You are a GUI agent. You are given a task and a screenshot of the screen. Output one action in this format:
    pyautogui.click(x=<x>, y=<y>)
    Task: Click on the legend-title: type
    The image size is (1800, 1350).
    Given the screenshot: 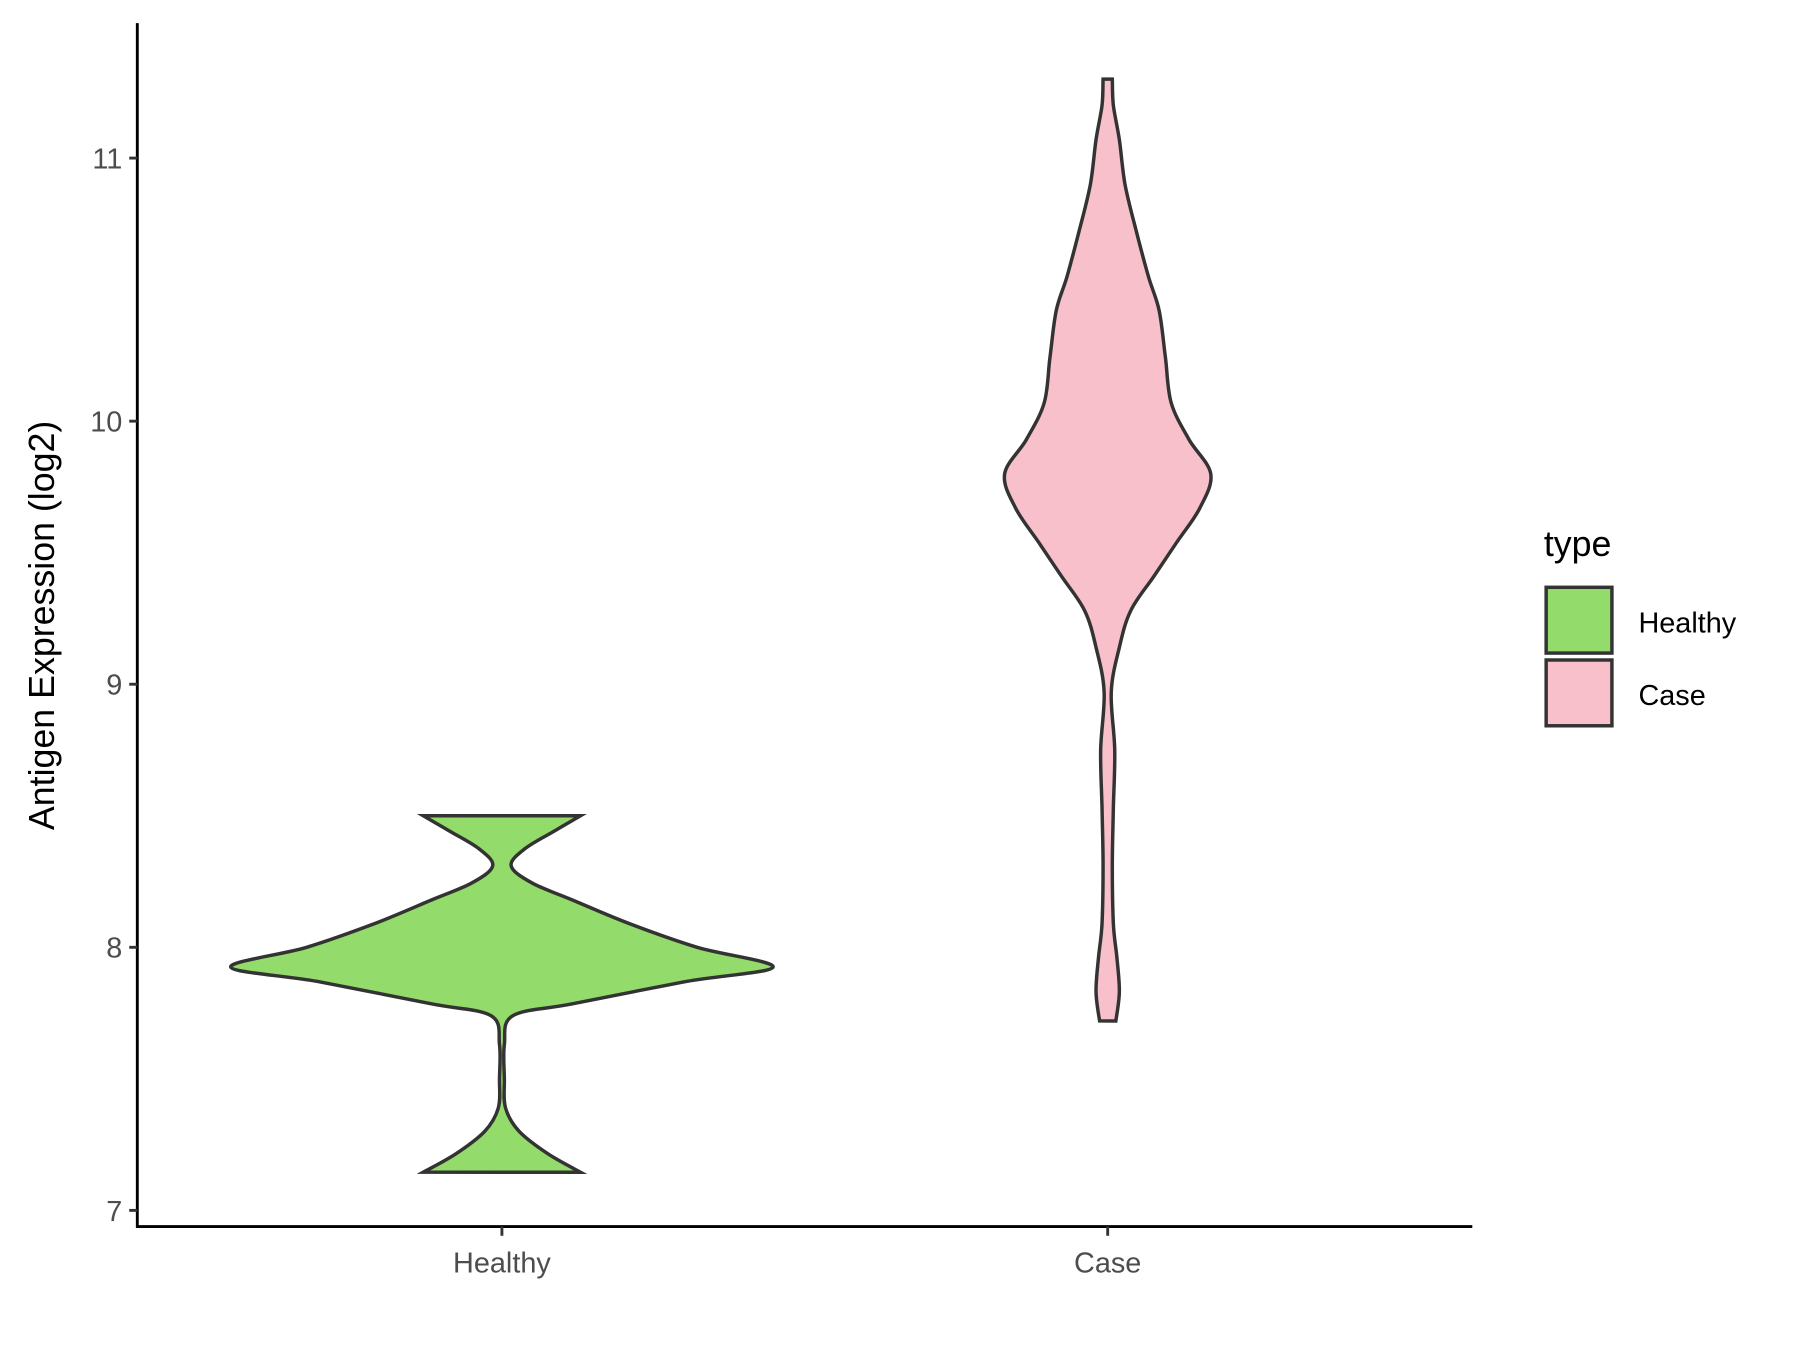 What is the action you would take?
    pyautogui.click(x=1578, y=544)
    